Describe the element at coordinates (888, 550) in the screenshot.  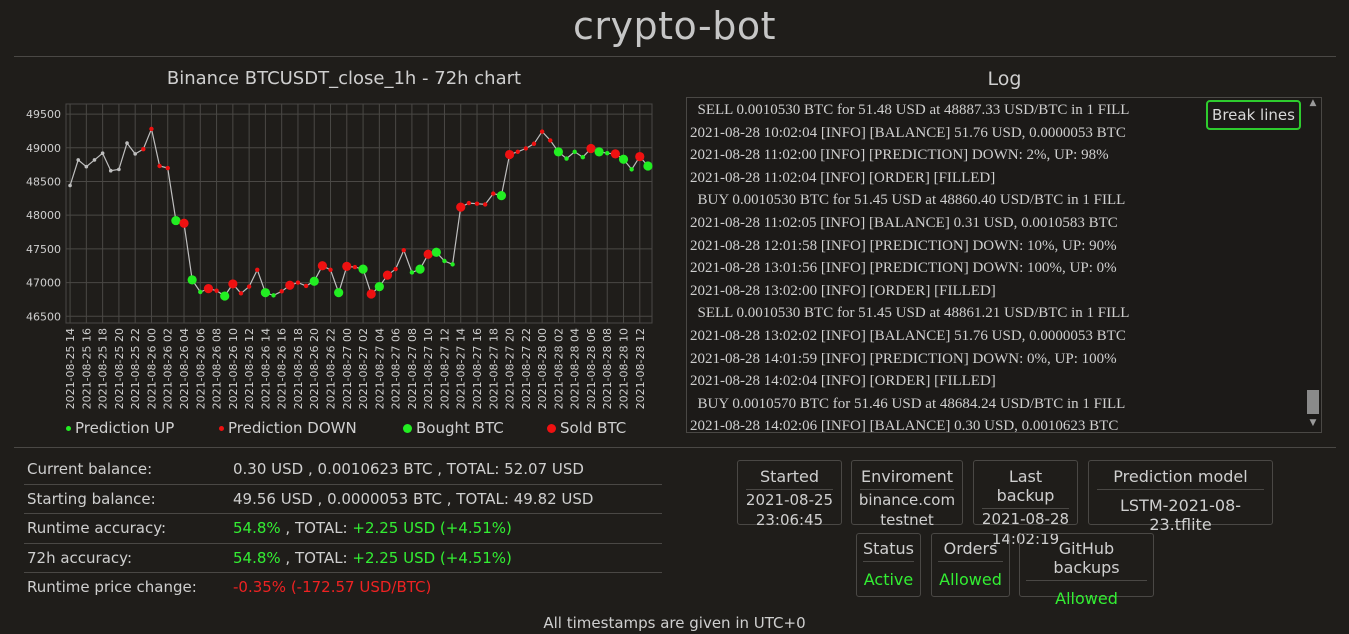
I see `card-head: Status` at that location.